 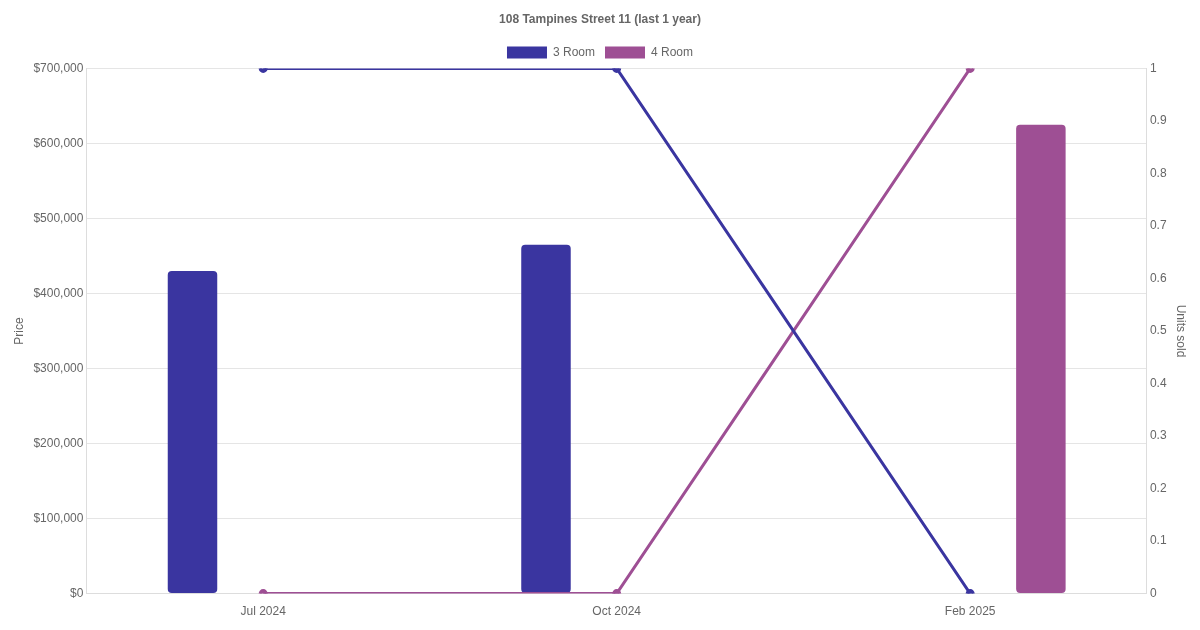 What do you see at coordinates (58, 367) in the screenshot?
I see `y-tick-label: $300,000` at bounding box center [58, 367].